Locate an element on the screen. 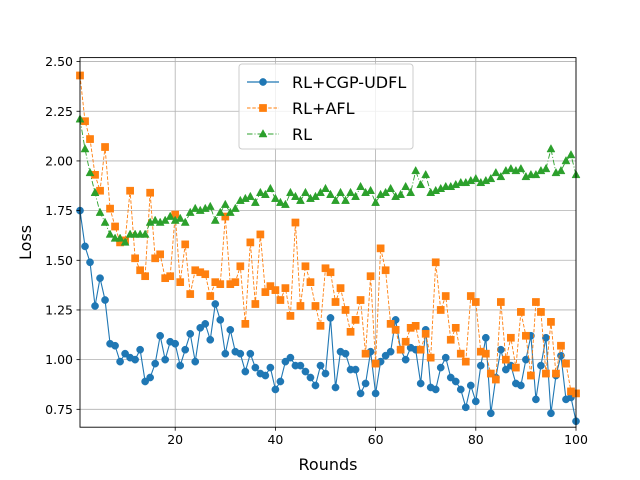 Image resolution: width=640 pixels, height=480 pixels. legend-label: RL is located at coordinates (302, 134).